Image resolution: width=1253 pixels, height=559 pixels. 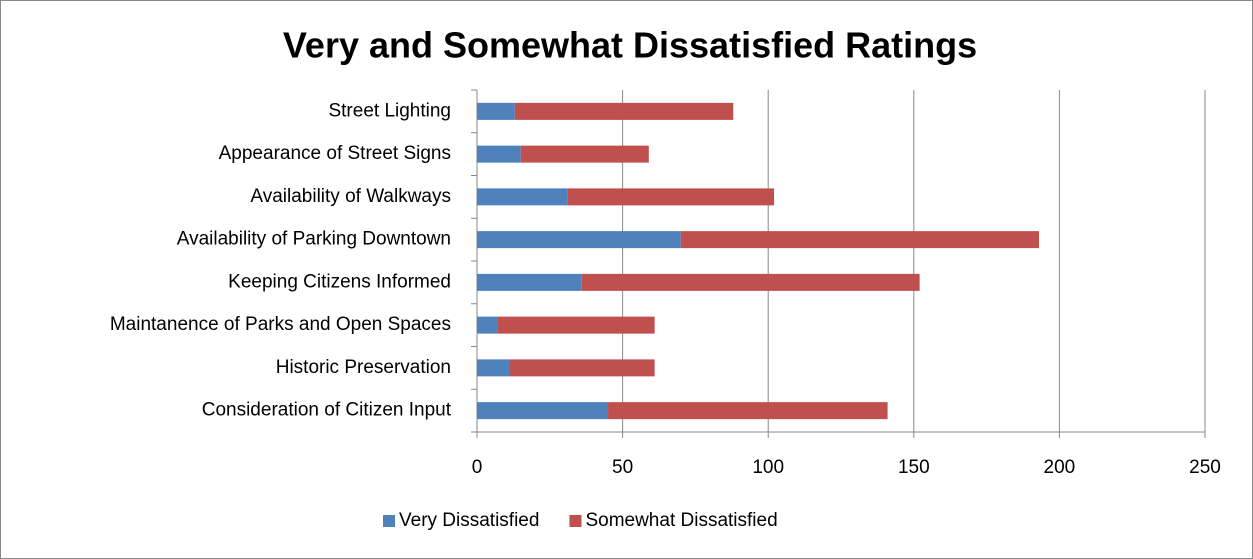 What do you see at coordinates (469, 520) in the screenshot?
I see `legend-label: Very Dissatisfied` at bounding box center [469, 520].